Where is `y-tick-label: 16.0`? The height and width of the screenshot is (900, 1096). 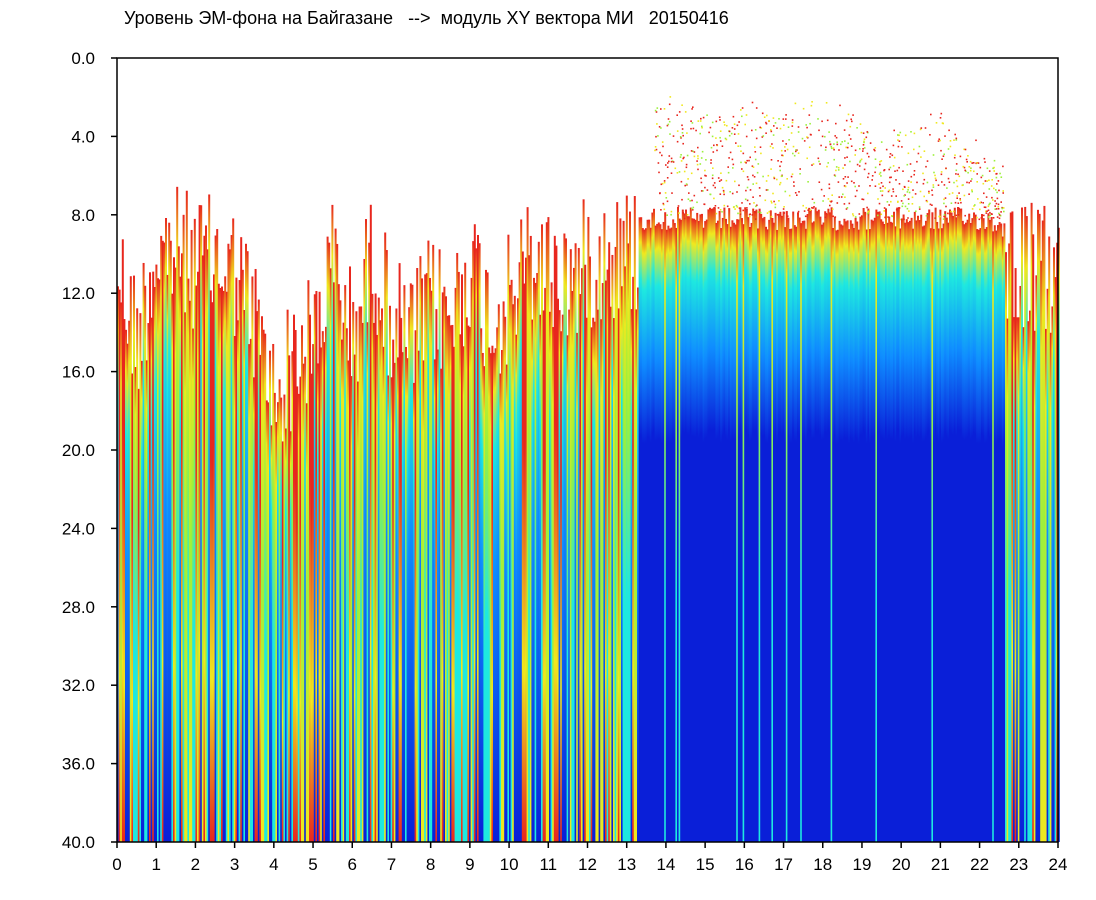
y-tick-label: 16.0 is located at coordinates (78, 372).